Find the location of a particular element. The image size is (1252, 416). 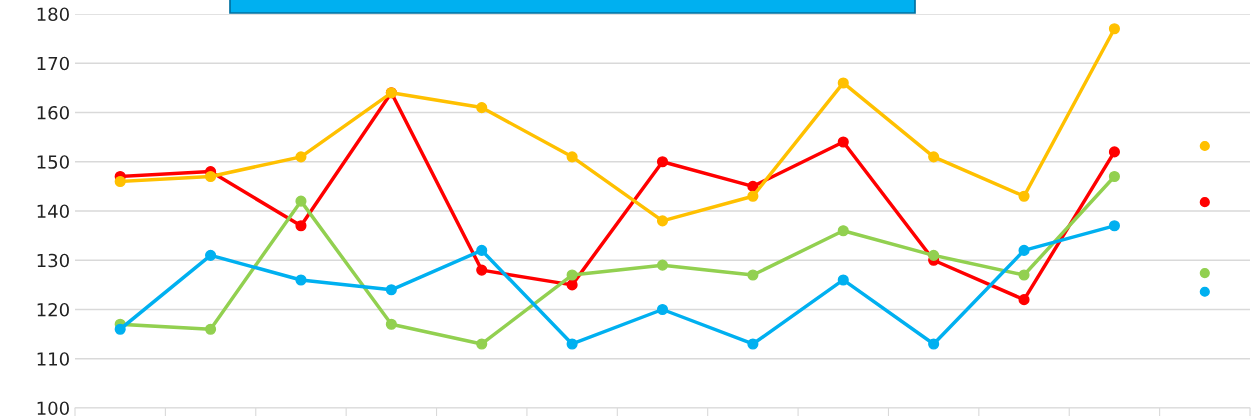

y-tick-label: 130 is located at coordinates (53, 260).